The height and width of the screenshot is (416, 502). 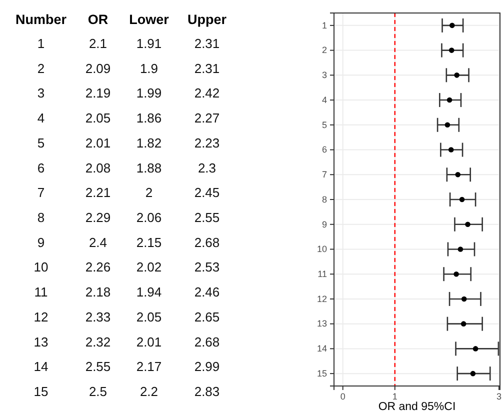 What do you see at coordinates (98, 218) in the screenshot?
I see `data-label: 2.29` at bounding box center [98, 218].